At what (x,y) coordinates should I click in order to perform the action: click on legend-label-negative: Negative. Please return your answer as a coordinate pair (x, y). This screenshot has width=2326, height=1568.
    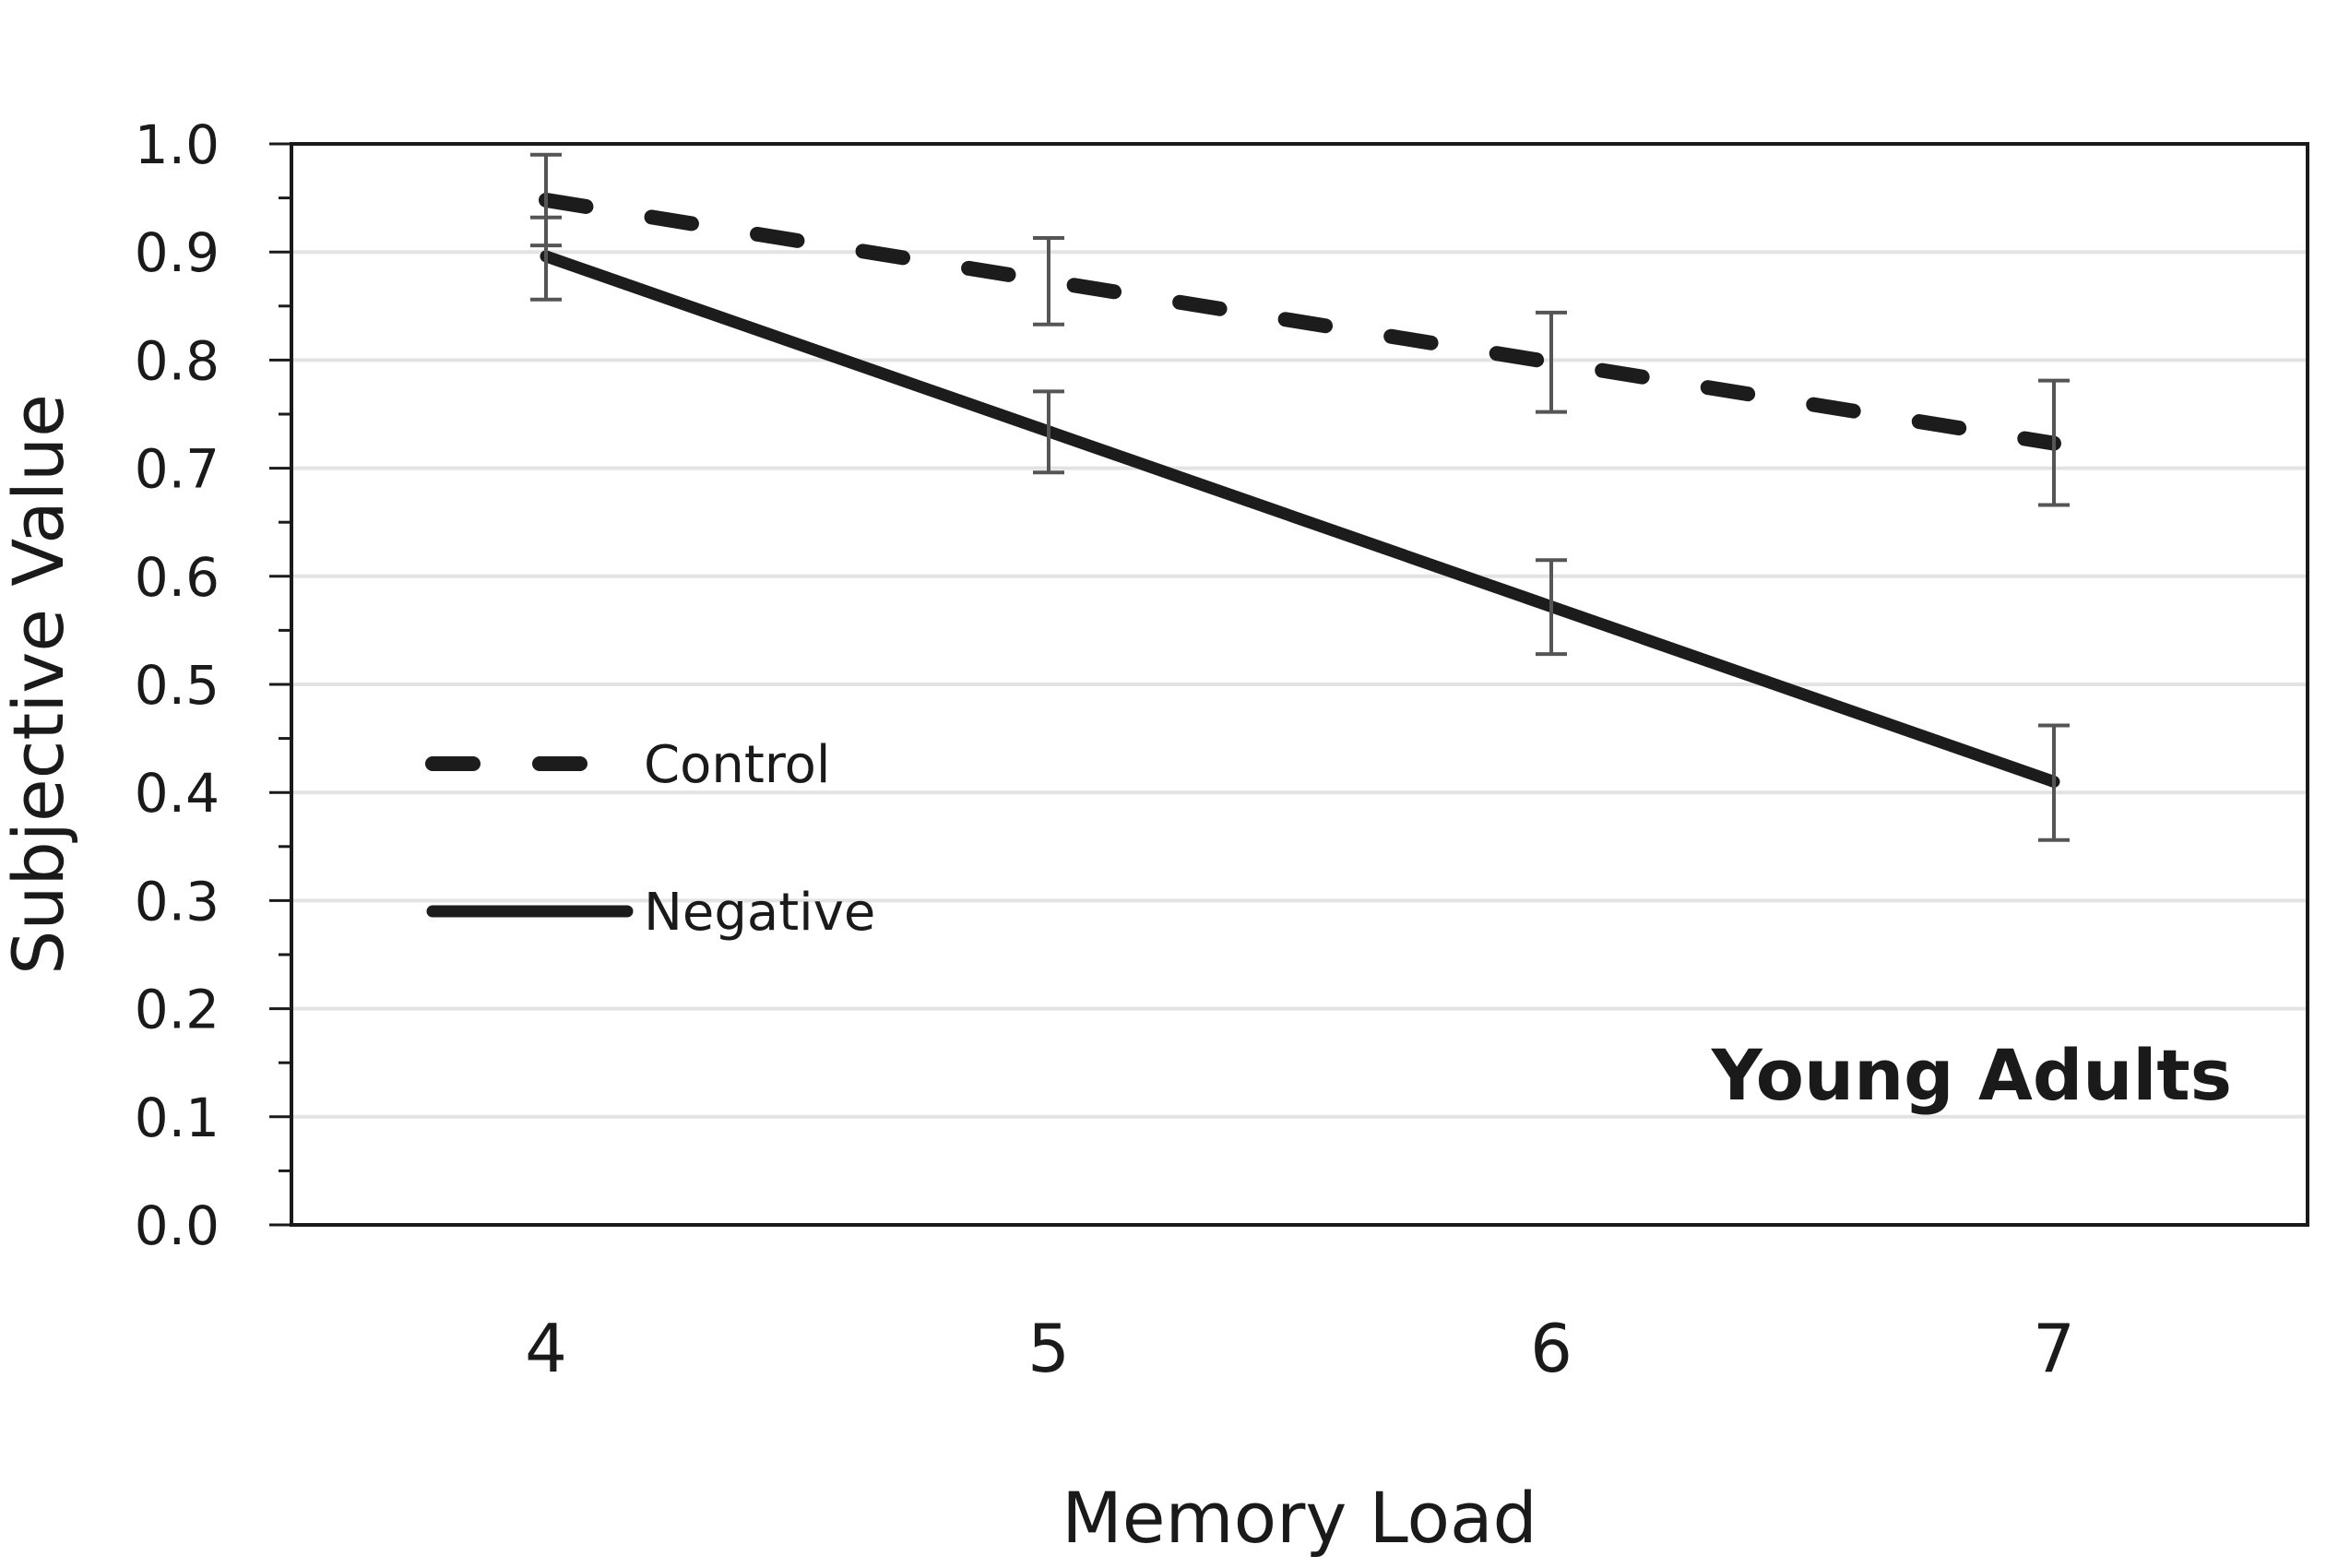
    Looking at the image, I should click on (760, 913).